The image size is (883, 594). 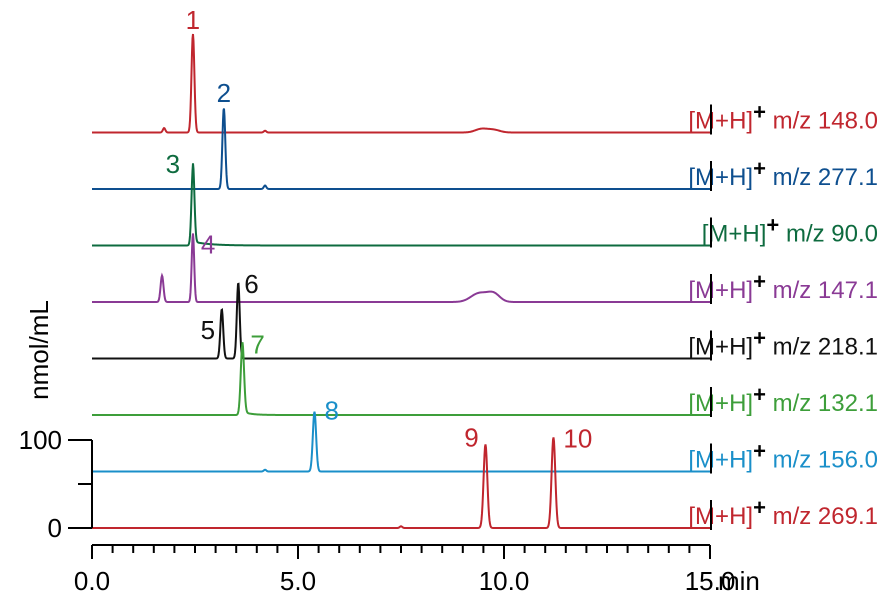 I want to click on peak-label: 6, so click(x=251, y=284).